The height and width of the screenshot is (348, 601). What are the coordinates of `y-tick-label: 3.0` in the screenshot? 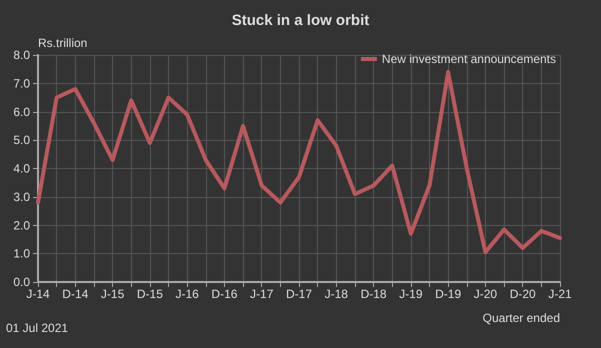 It's located at (21, 197).